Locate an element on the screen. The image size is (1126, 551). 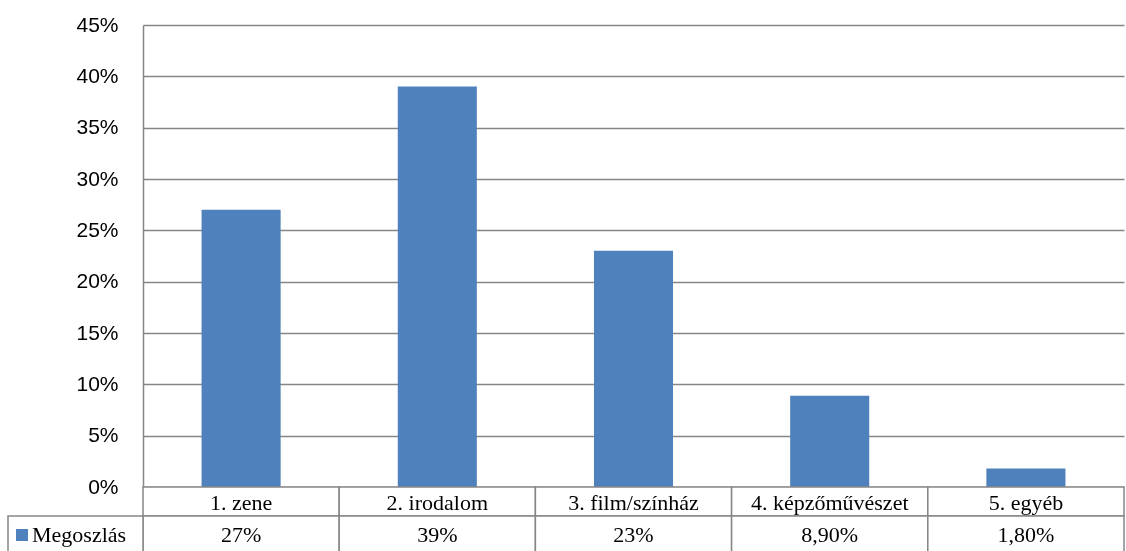
x-tick-label: 4. képzőművészet is located at coordinates (829, 502).